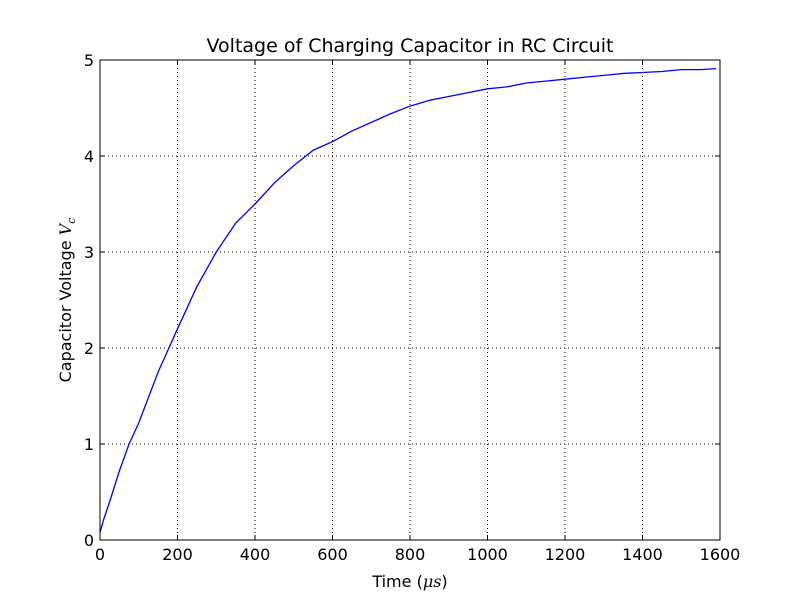 This screenshot has height=600, width=800. What do you see at coordinates (89, 252) in the screenshot?
I see `y-tick-label: 3` at bounding box center [89, 252].